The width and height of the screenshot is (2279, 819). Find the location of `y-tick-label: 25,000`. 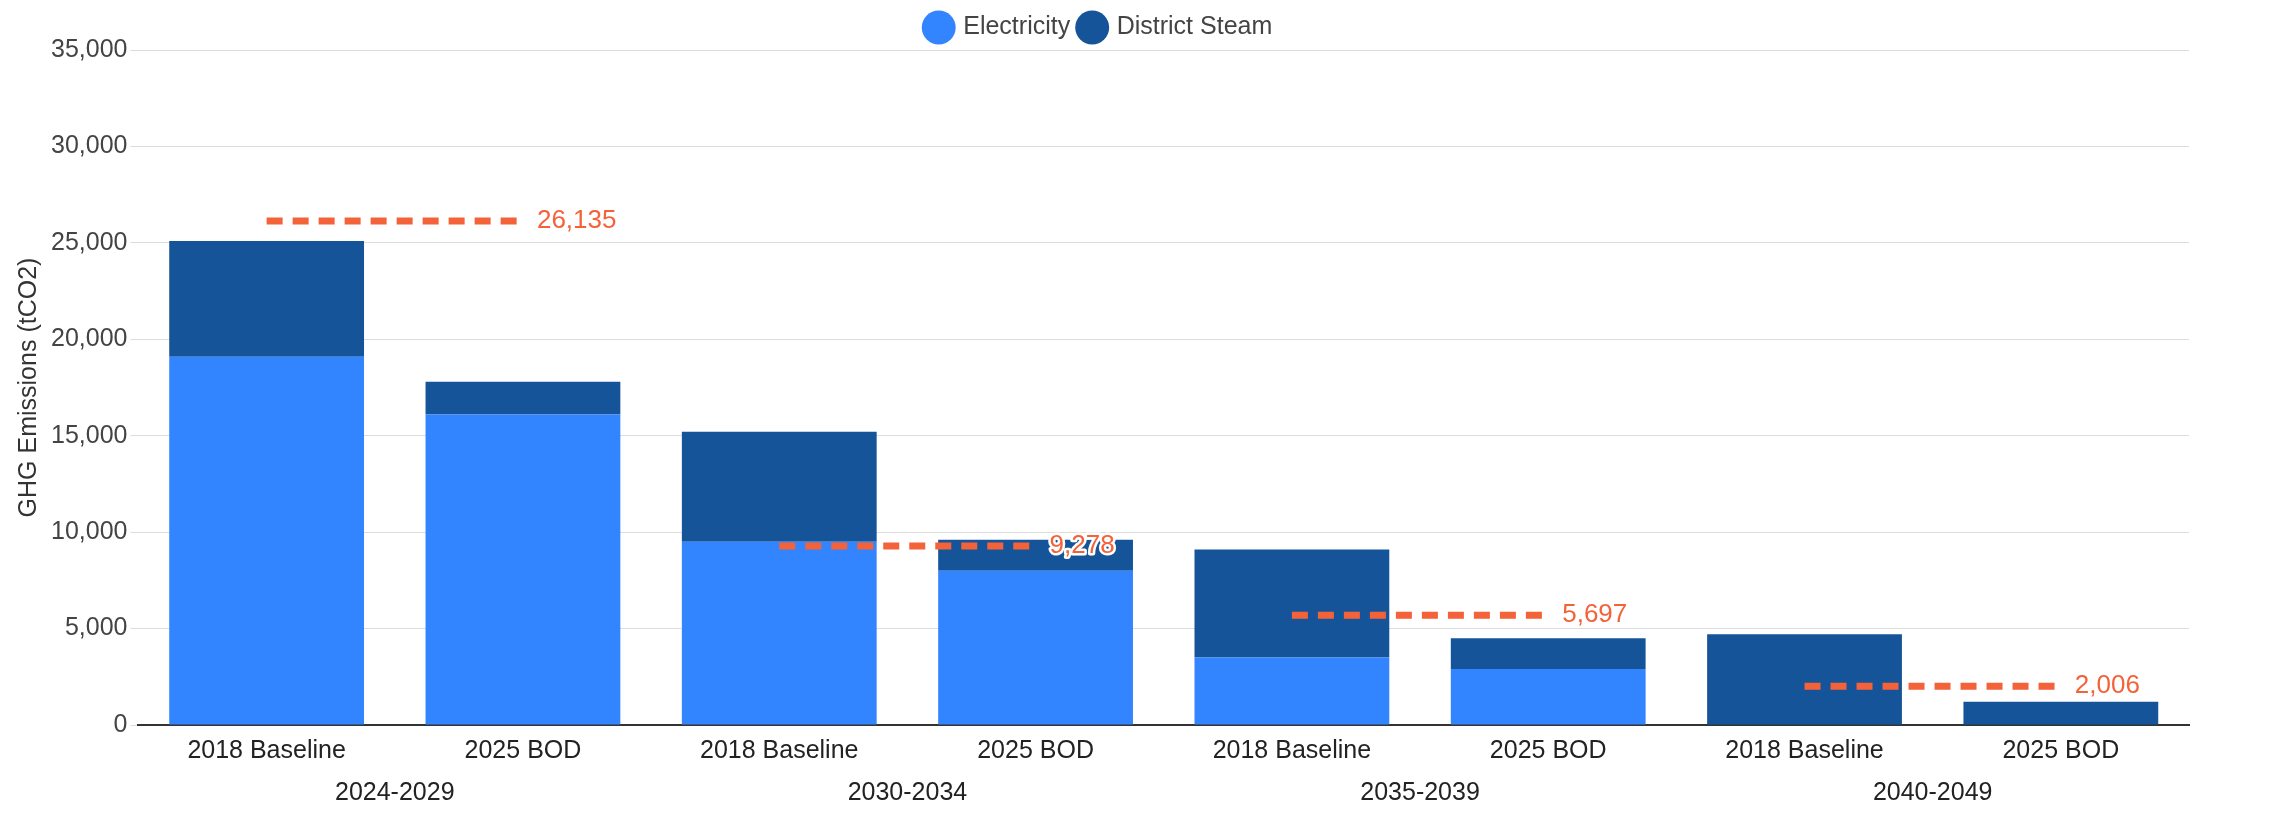

y-tick-label: 25,000 is located at coordinates (89, 240).